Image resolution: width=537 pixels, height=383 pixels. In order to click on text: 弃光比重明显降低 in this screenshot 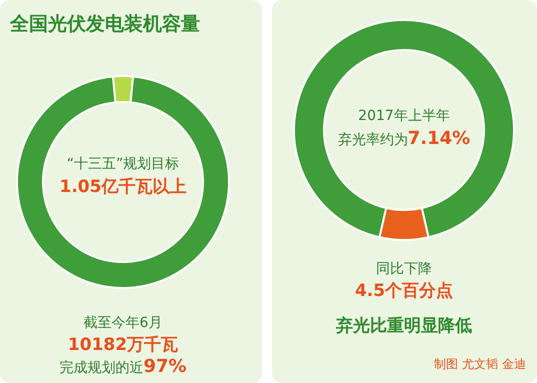, I will do `click(403, 325)`.